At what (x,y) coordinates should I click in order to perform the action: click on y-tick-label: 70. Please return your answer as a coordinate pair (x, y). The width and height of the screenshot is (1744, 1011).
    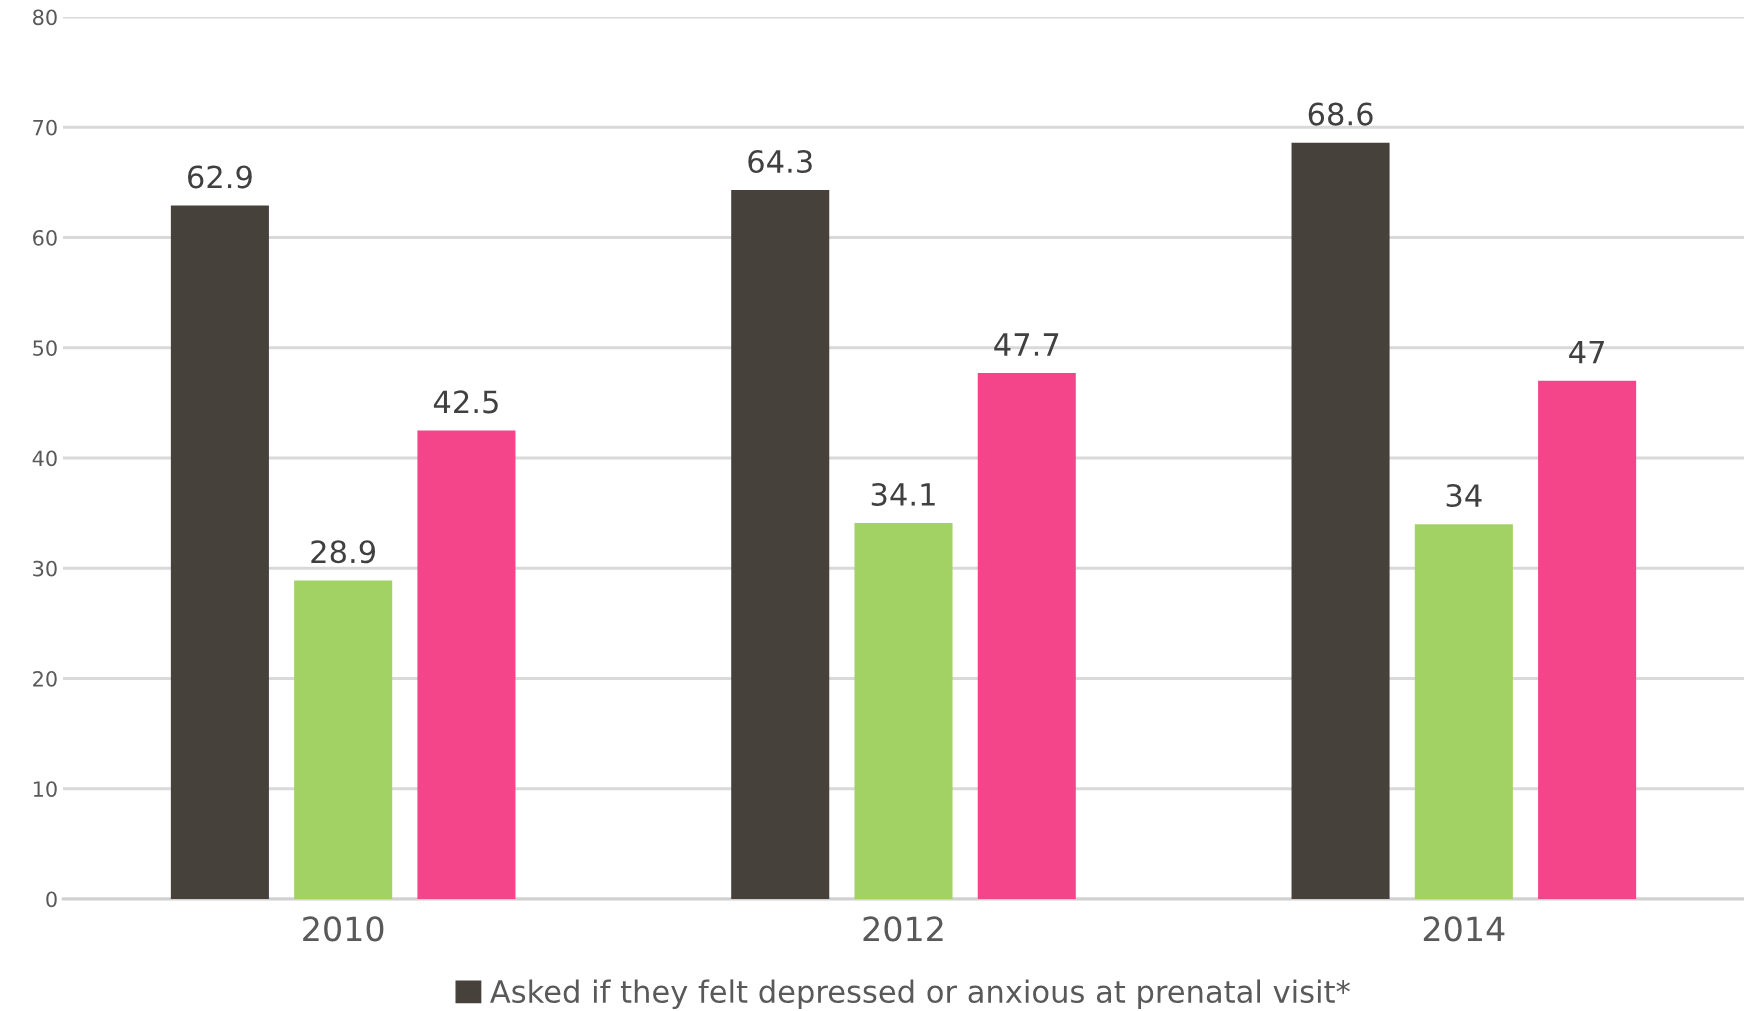
    Looking at the image, I should click on (45, 127).